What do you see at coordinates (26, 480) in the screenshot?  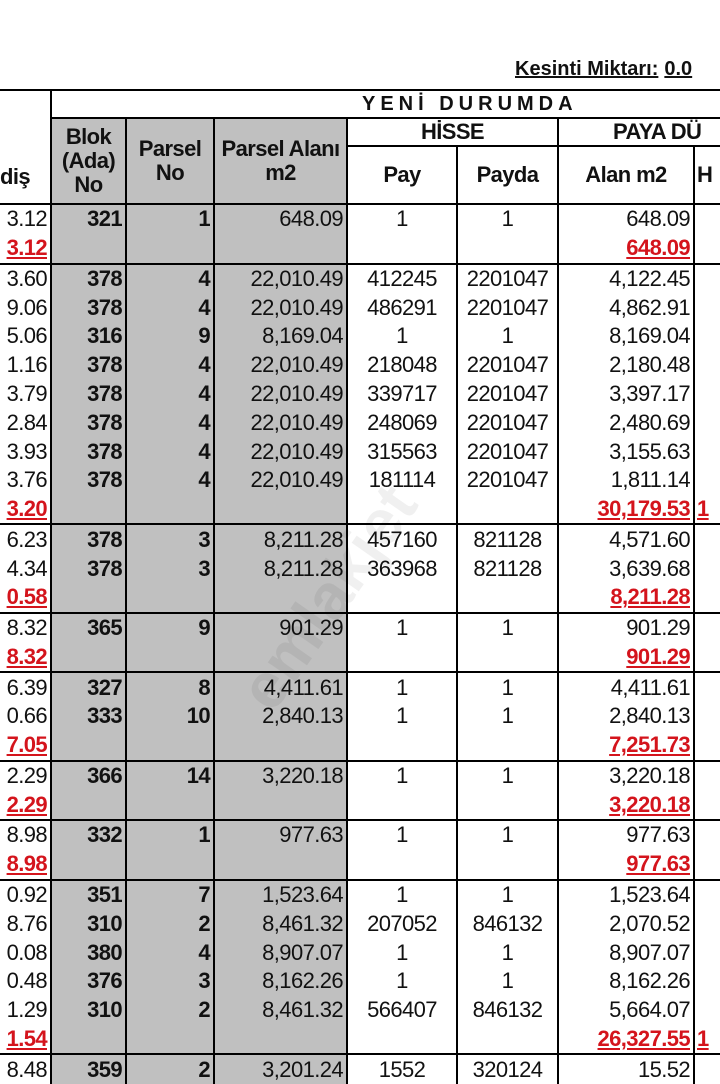 I see `cell-c0: 3.76` at bounding box center [26, 480].